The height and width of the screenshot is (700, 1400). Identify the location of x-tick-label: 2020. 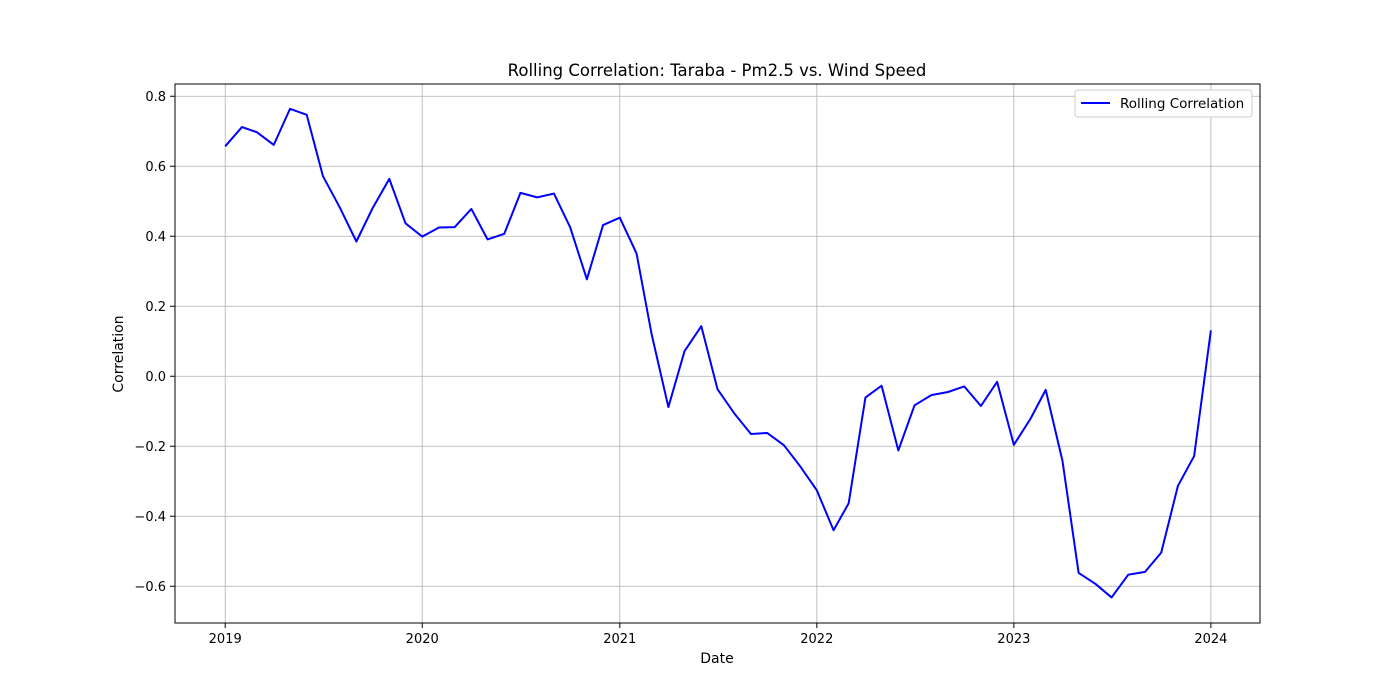
(422, 639).